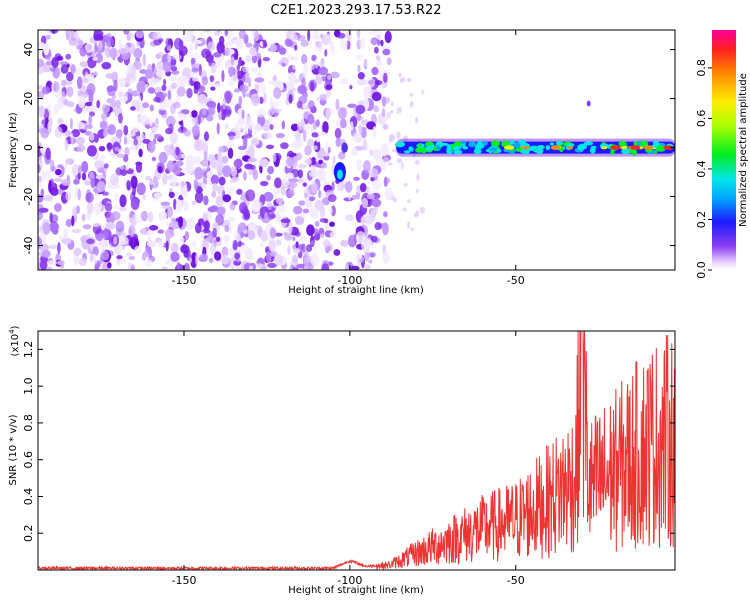 The image size is (750, 600). I want to click on signal-track-hot-spot, so click(624, 148).